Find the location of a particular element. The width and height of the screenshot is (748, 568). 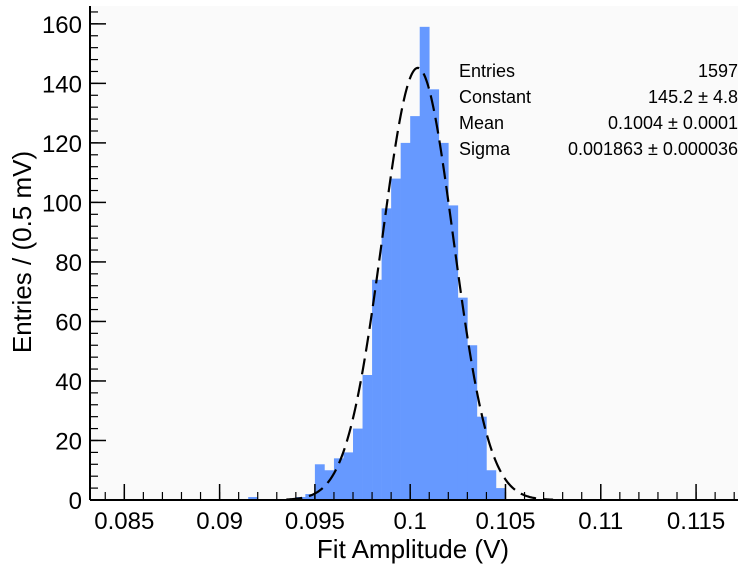

x-tick-label: 0.095 is located at coordinates (315, 521).